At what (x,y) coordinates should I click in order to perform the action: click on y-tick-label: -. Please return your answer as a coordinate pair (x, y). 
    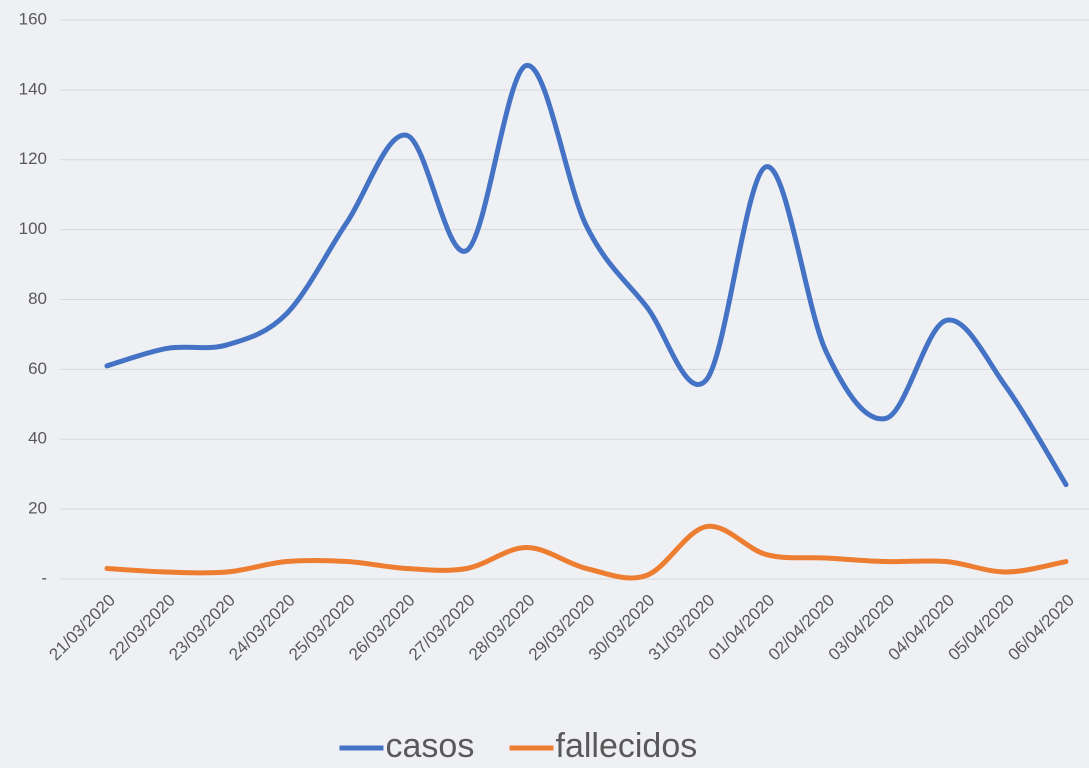
    Looking at the image, I should click on (44, 577).